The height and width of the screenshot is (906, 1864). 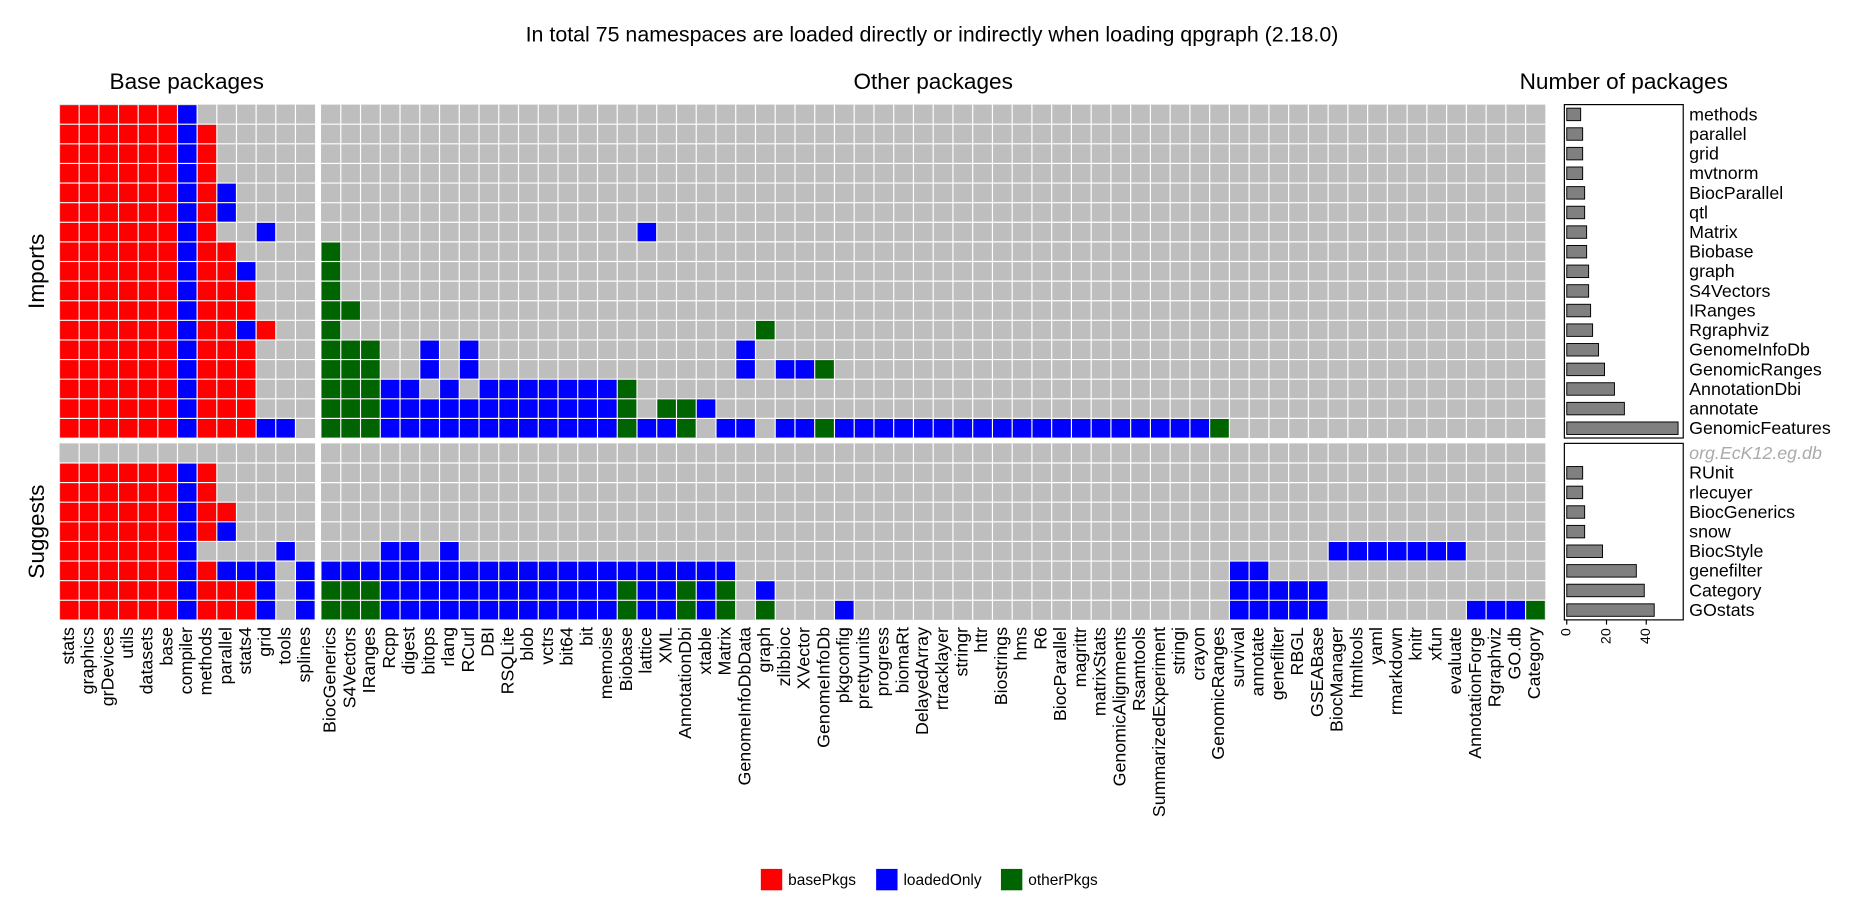 What do you see at coordinates (1717, 134) in the screenshot?
I see `row-label: parallel` at bounding box center [1717, 134].